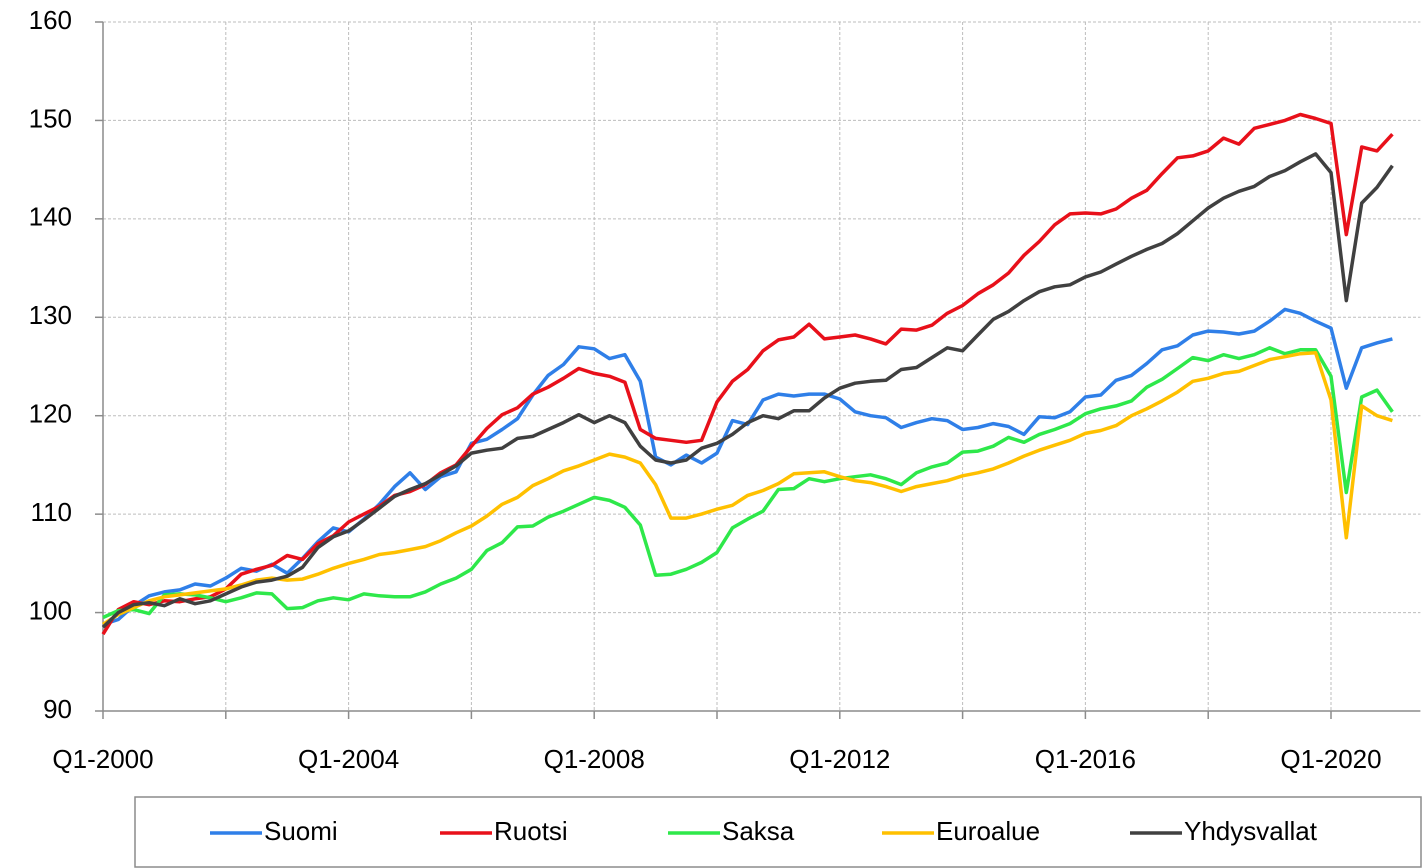 The image size is (1422, 868). Describe the element at coordinates (988, 831) in the screenshot. I see `legend-label: Euroalue` at that location.